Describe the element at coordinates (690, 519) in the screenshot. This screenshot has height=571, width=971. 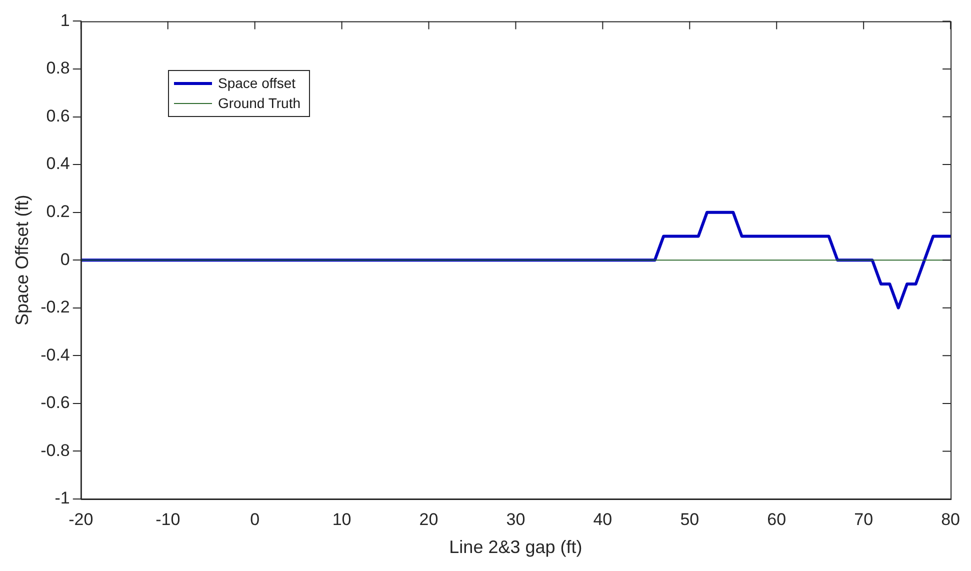
I see `x-tick-label: 50` at that location.